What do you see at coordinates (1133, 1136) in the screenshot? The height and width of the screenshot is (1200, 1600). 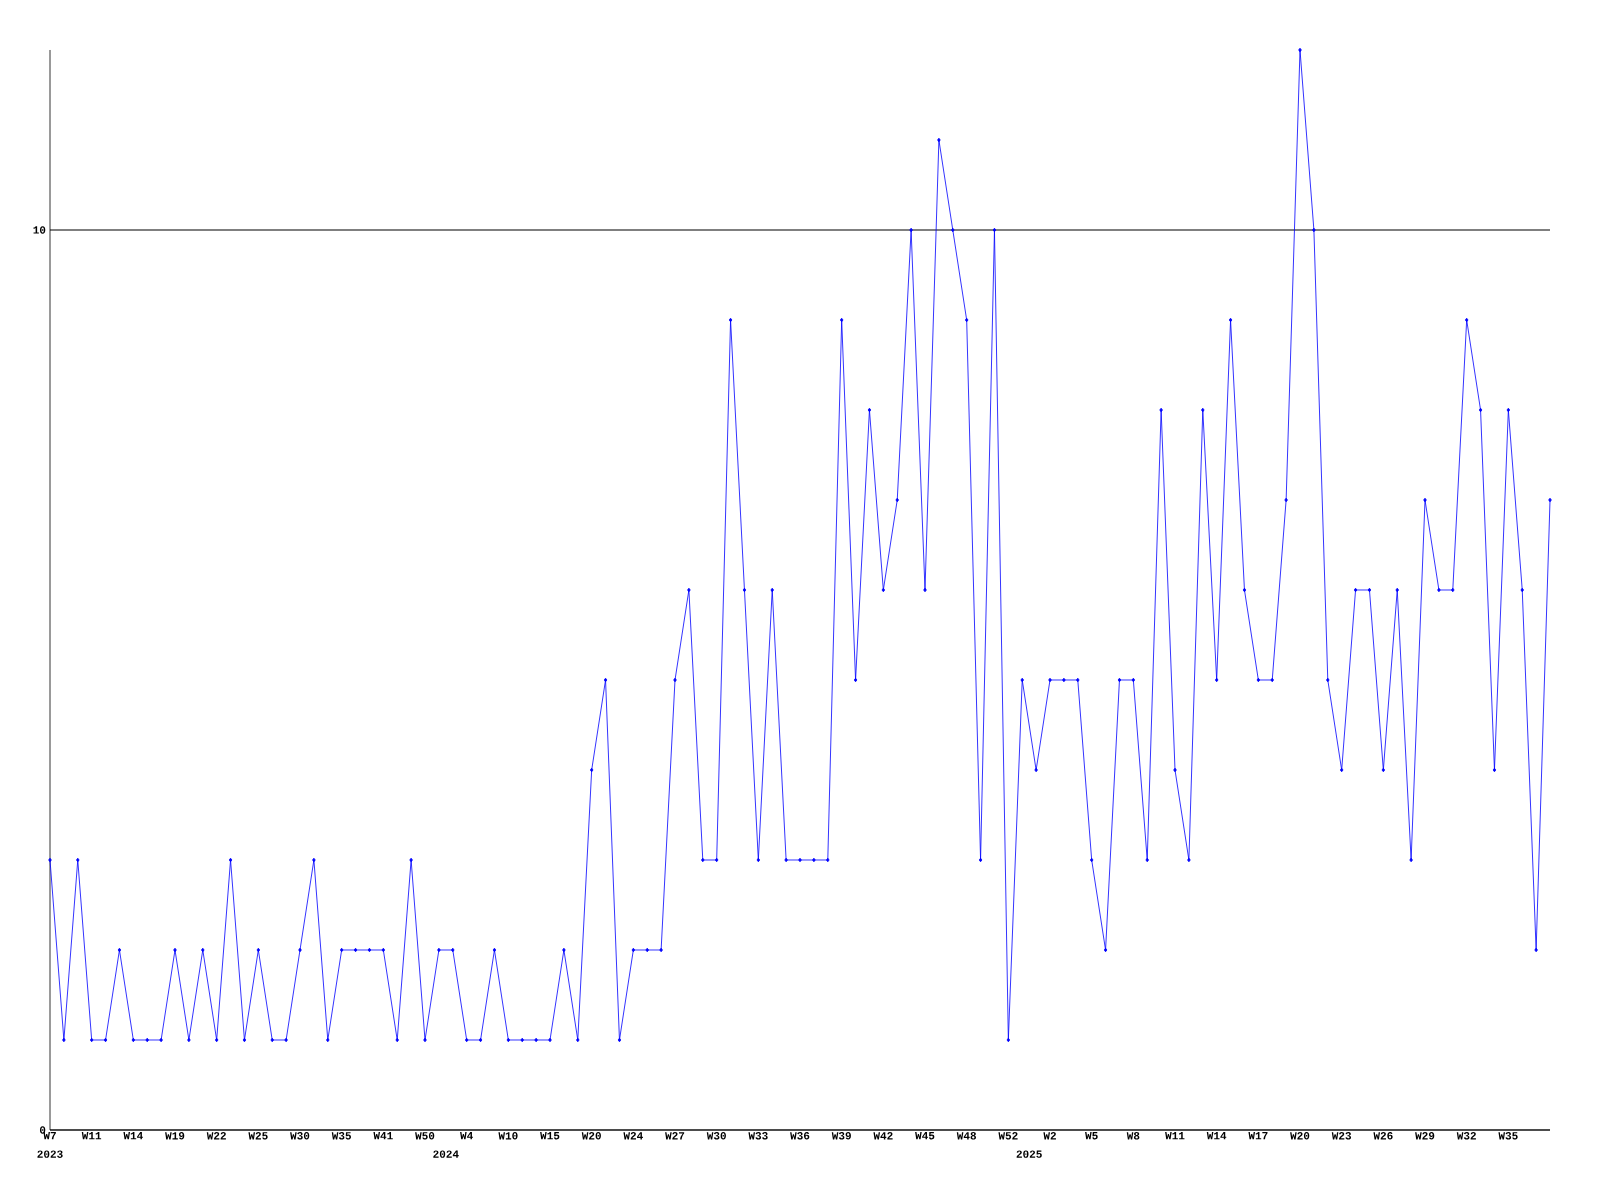 I see `x-tick-label: W8` at bounding box center [1133, 1136].